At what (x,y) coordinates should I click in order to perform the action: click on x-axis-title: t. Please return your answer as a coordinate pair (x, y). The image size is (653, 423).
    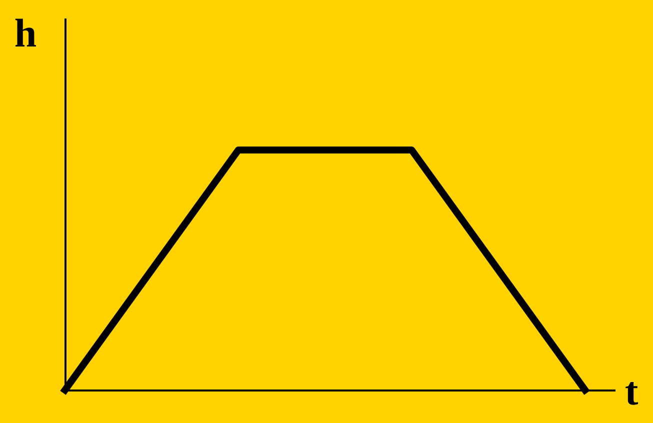
    Looking at the image, I should click on (631, 391).